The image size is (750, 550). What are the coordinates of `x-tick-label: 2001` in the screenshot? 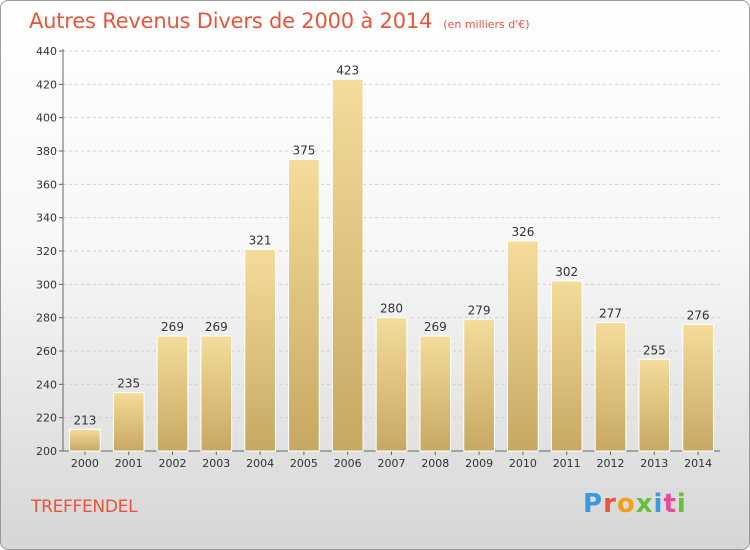 It's located at (129, 463).